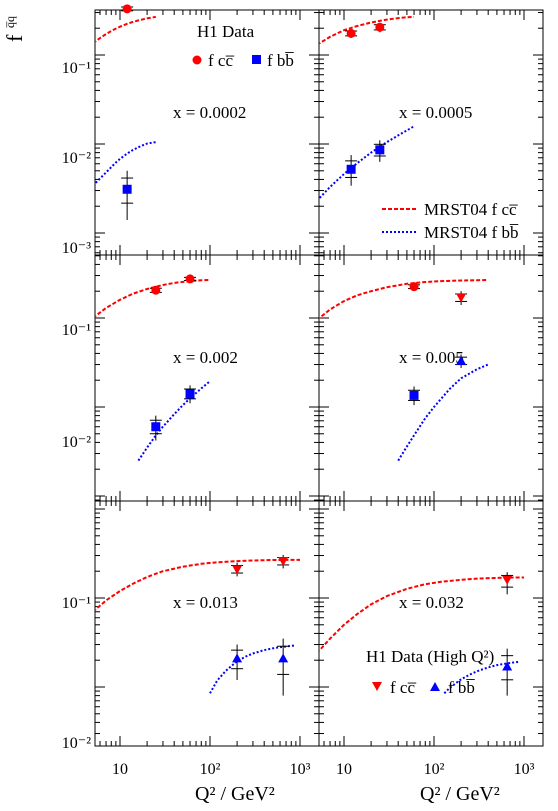 This screenshot has height=811, width=558. I want to click on panel-x-label: x = 0.032, so click(431, 602).